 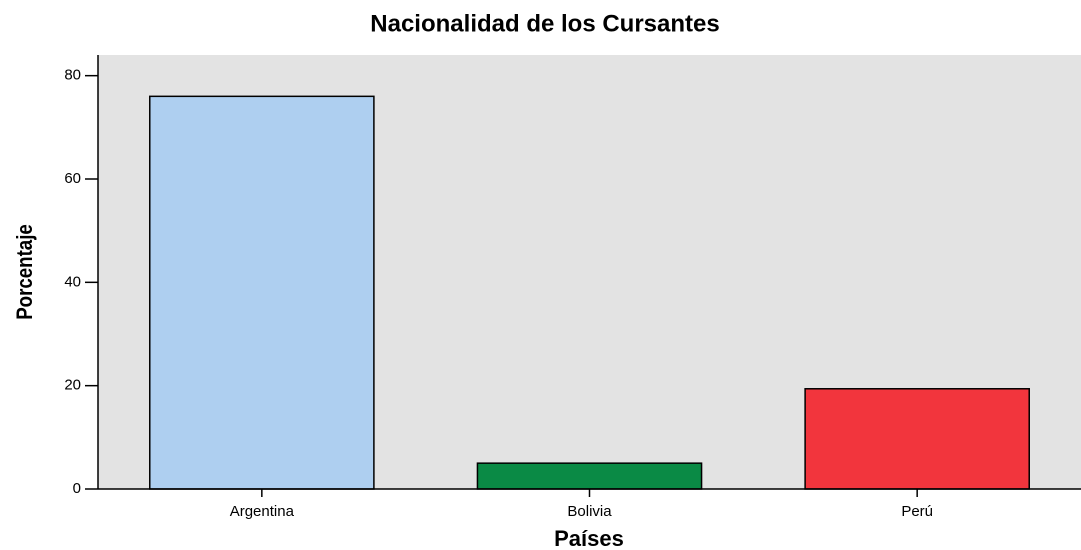 I want to click on chart-title: Nacionalidad de los Cursantes, so click(x=544, y=23).